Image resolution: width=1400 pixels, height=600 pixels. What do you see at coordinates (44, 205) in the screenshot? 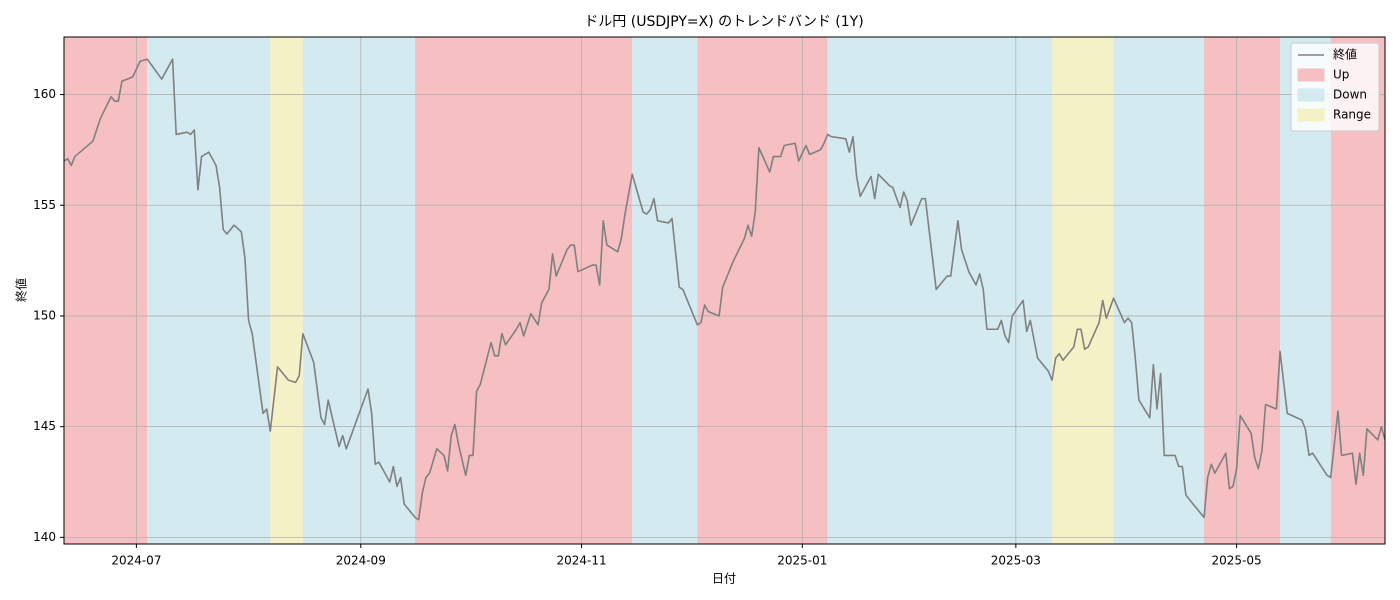
I see `y-tick-label: 155` at bounding box center [44, 205].